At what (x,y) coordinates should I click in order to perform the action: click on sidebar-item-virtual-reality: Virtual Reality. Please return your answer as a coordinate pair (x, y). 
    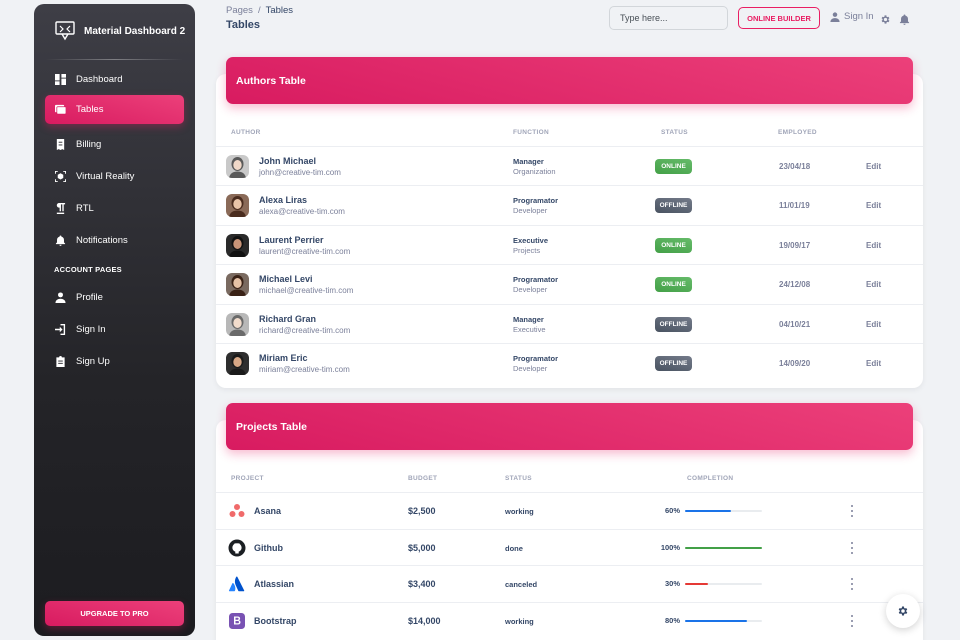
    Looking at the image, I should click on (114, 176).